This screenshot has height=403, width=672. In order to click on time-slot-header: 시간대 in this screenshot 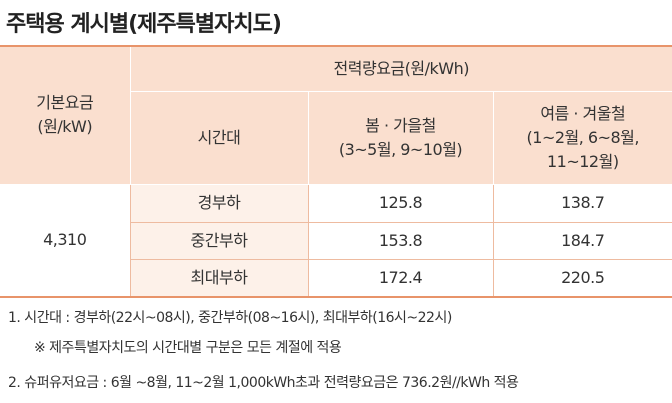, I will do `click(219, 137)`.